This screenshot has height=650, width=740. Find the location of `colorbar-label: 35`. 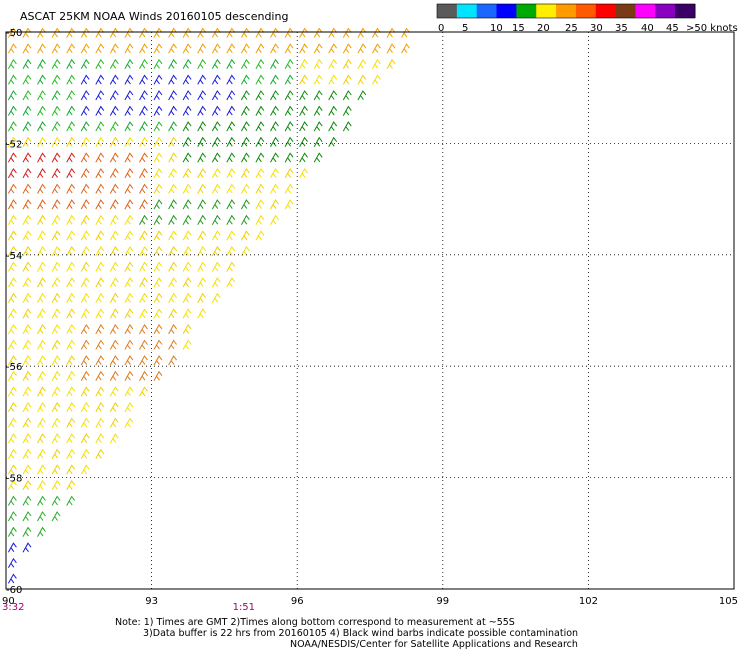

colorbar-label: 35 is located at coordinates (621, 28).